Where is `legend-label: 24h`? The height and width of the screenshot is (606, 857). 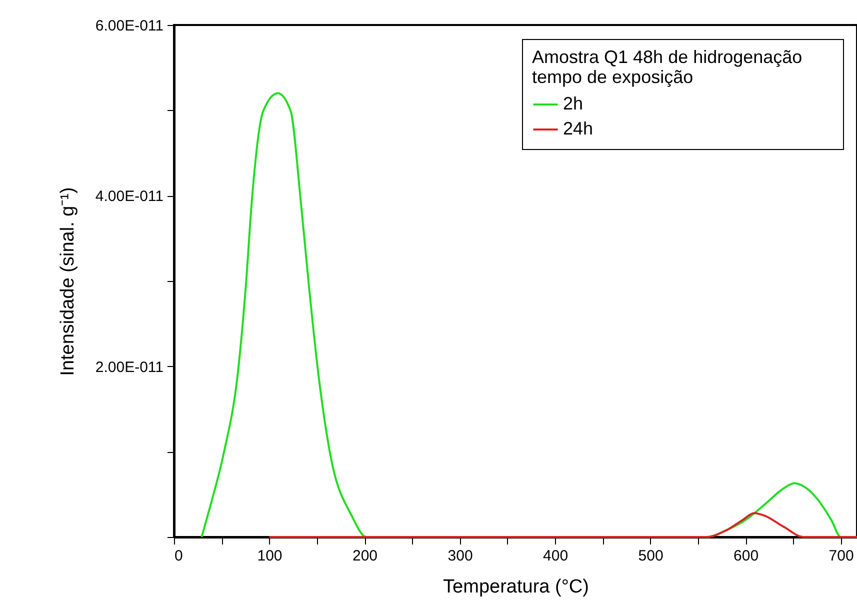
legend-label: 24h is located at coordinates (578, 128).